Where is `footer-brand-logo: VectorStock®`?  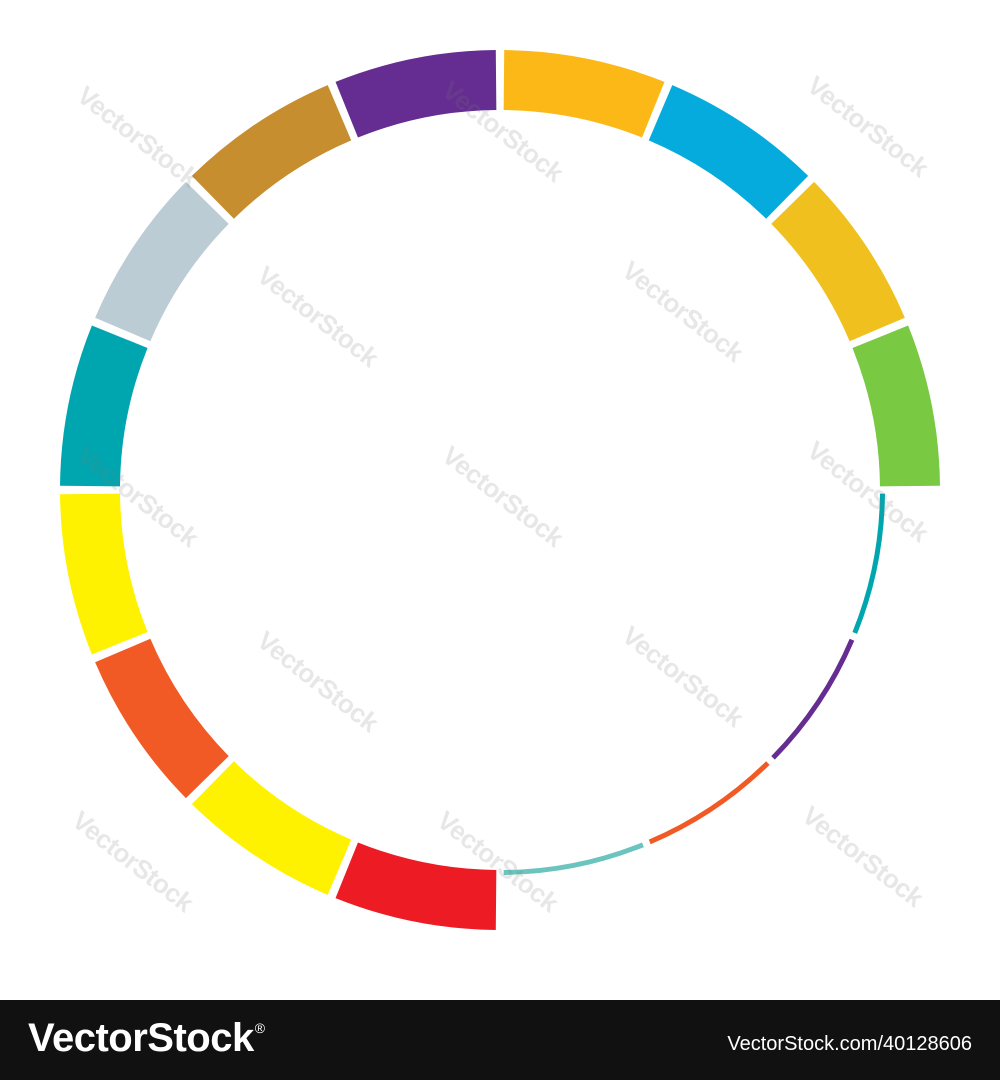
footer-brand-logo: VectorStock® is located at coordinates (146, 1038).